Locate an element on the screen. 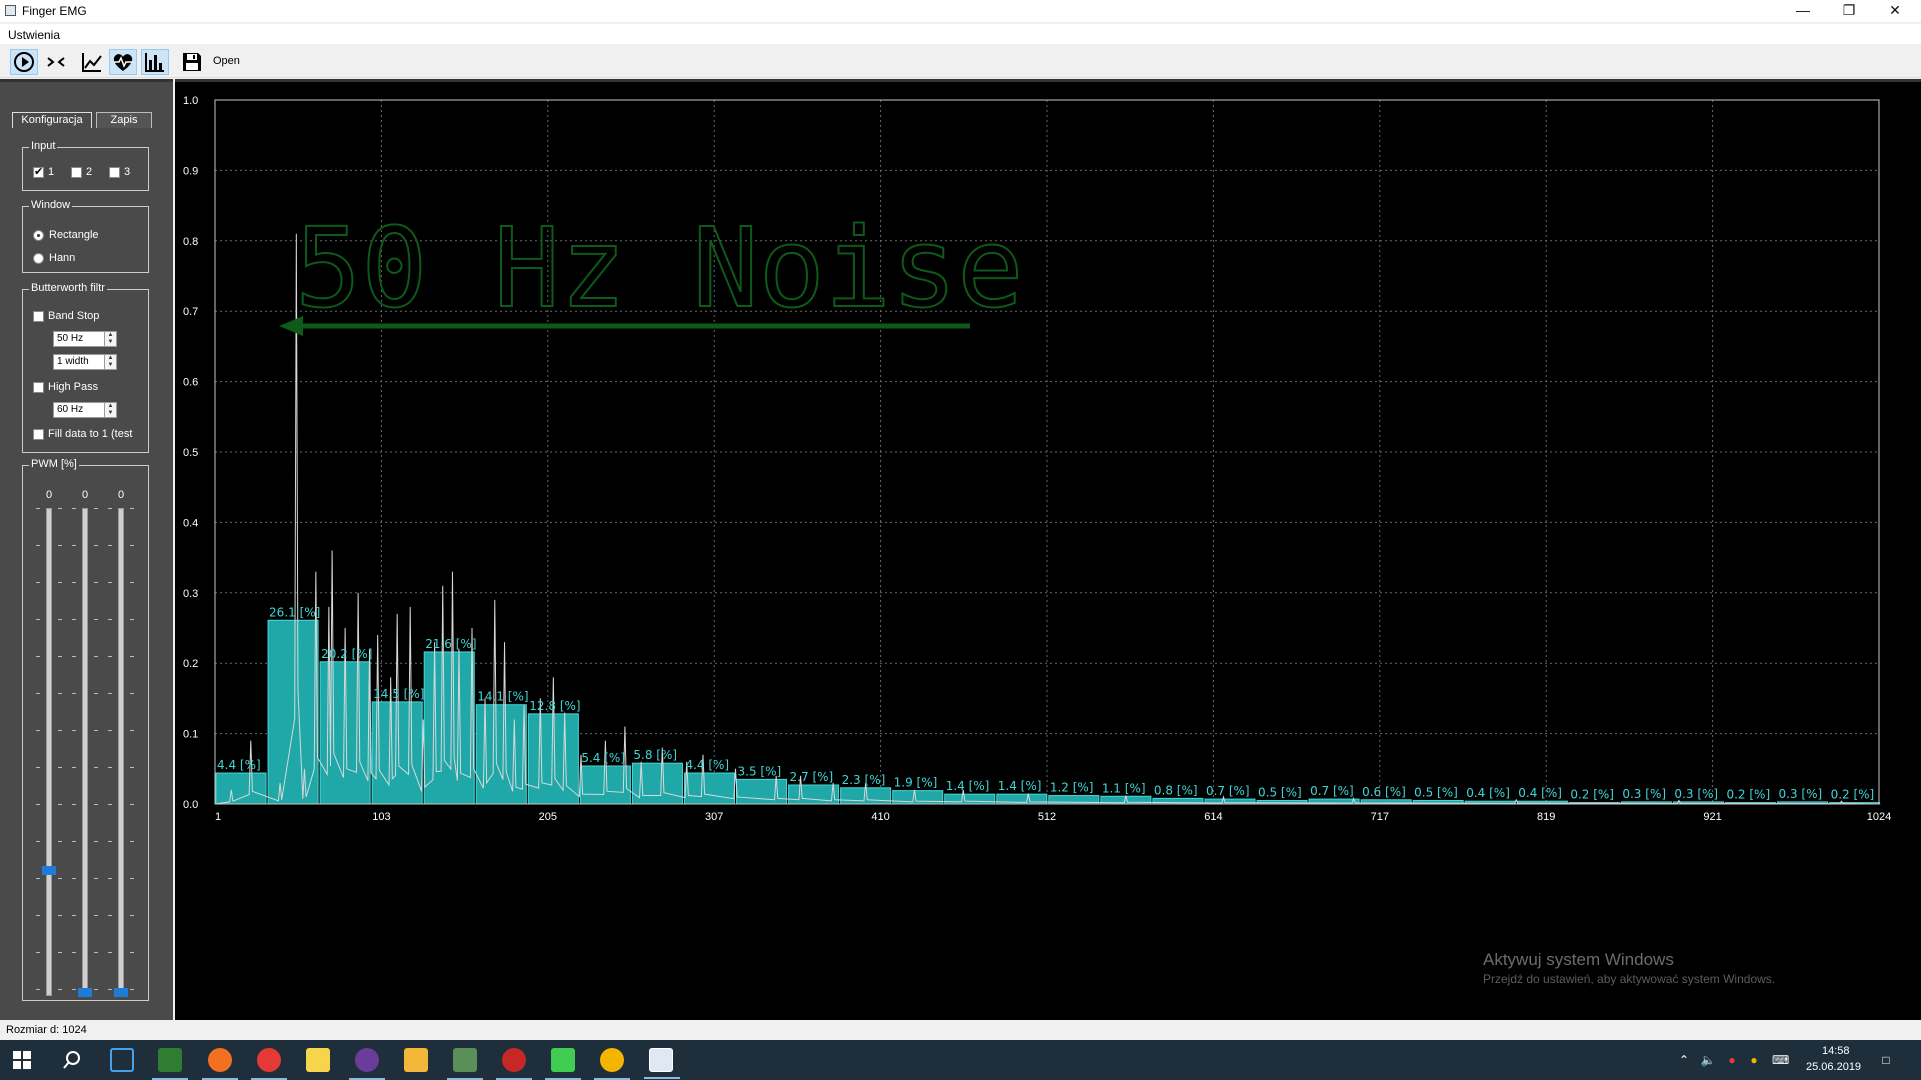  input-channel-2: 2 is located at coordinates (81, 172).